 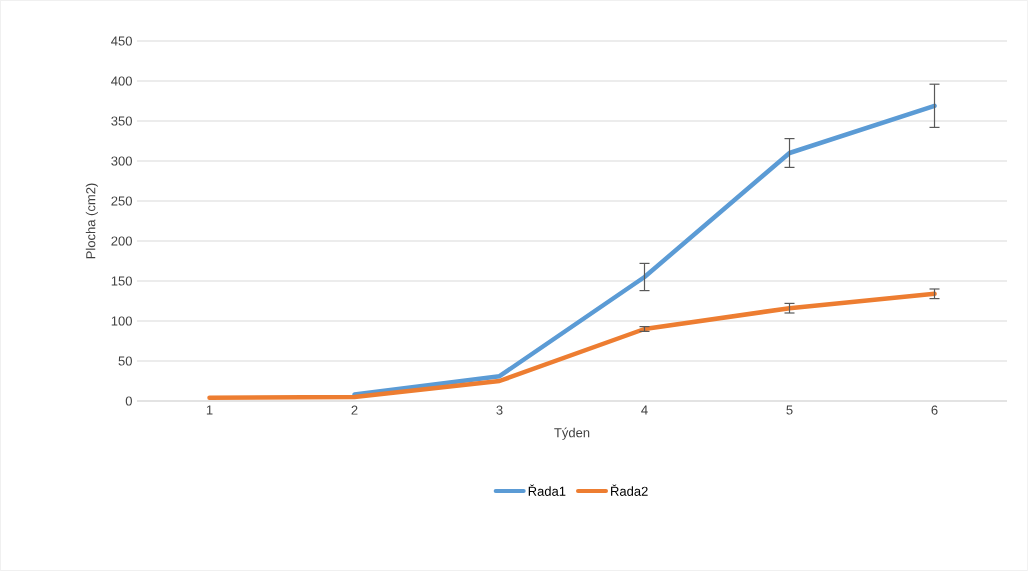 What do you see at coordinates (128, 401) in the screenshot?
I see `y-tick-label: 0` at bounding box center [128, 401].